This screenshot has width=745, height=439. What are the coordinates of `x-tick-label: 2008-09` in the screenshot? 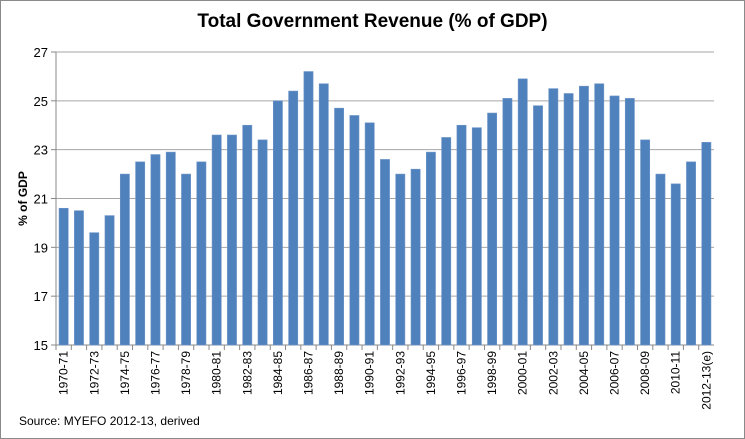 It's located at (645, 373).